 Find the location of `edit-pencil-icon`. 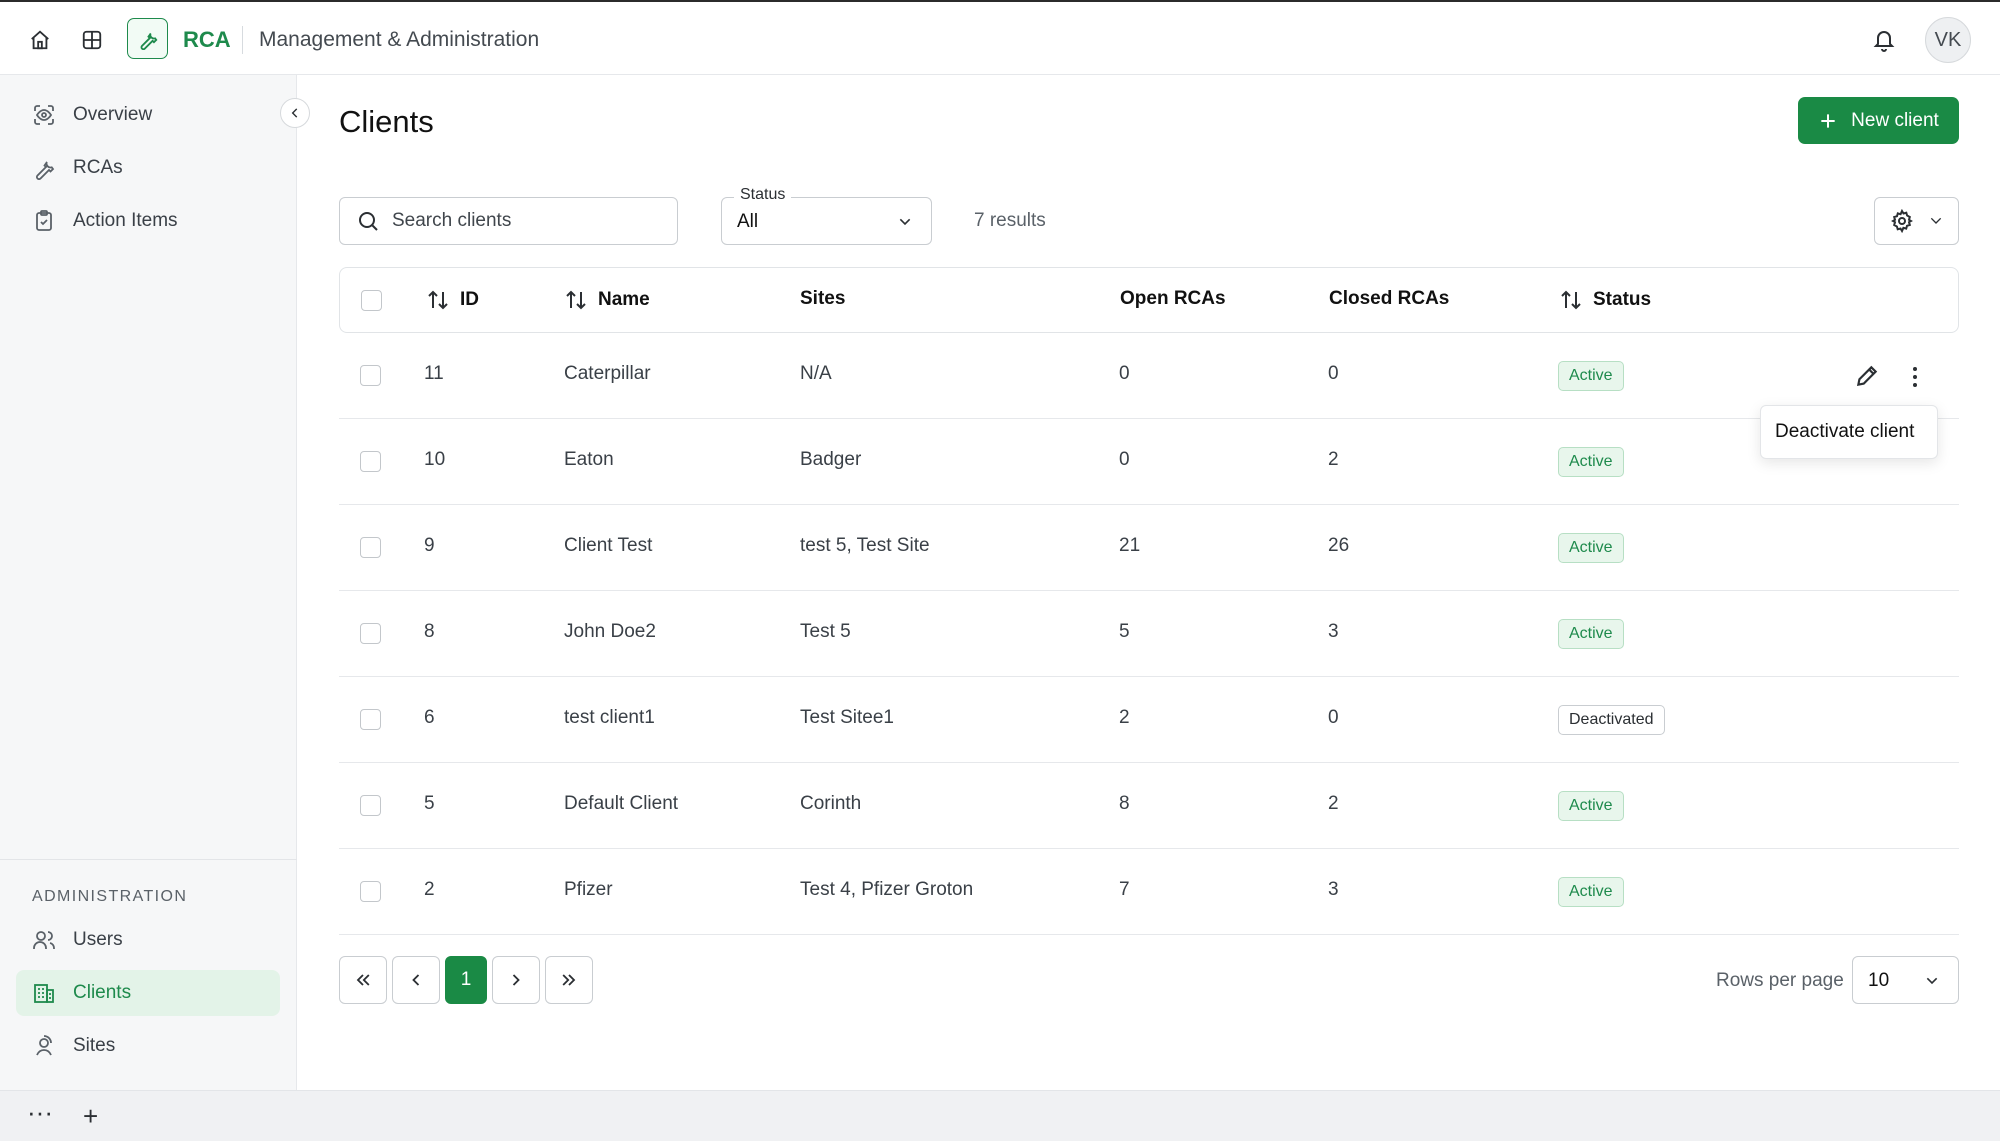

edit-pencil-icon is located at coordinates (1868, 377).